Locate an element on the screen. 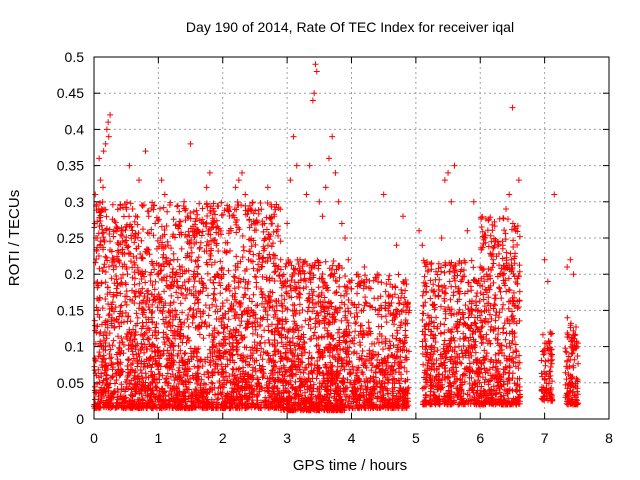 The width and height of the screenshot is (640, 480). y-tick-label: 0.35 is located at coordinates (70, 166).